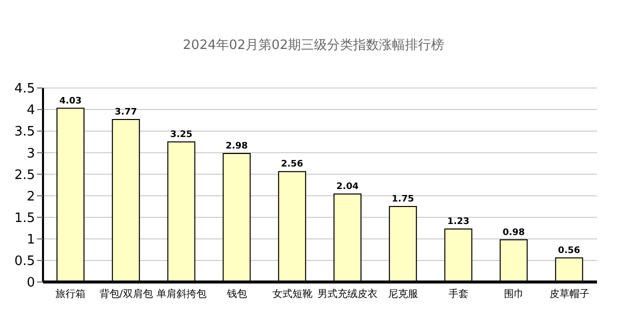  I want to click on x-tick-label: 手套, so click(458, 294).